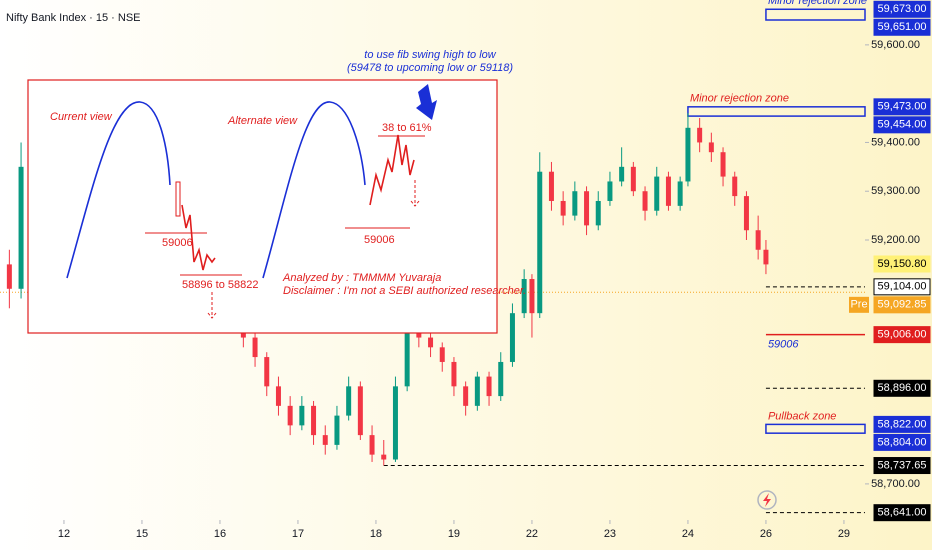 This screenshot has height=550, width=932. Describe the element at coordinates (802, 416) in the screenshot. I see `zone-label: Pullback zone` at that location.